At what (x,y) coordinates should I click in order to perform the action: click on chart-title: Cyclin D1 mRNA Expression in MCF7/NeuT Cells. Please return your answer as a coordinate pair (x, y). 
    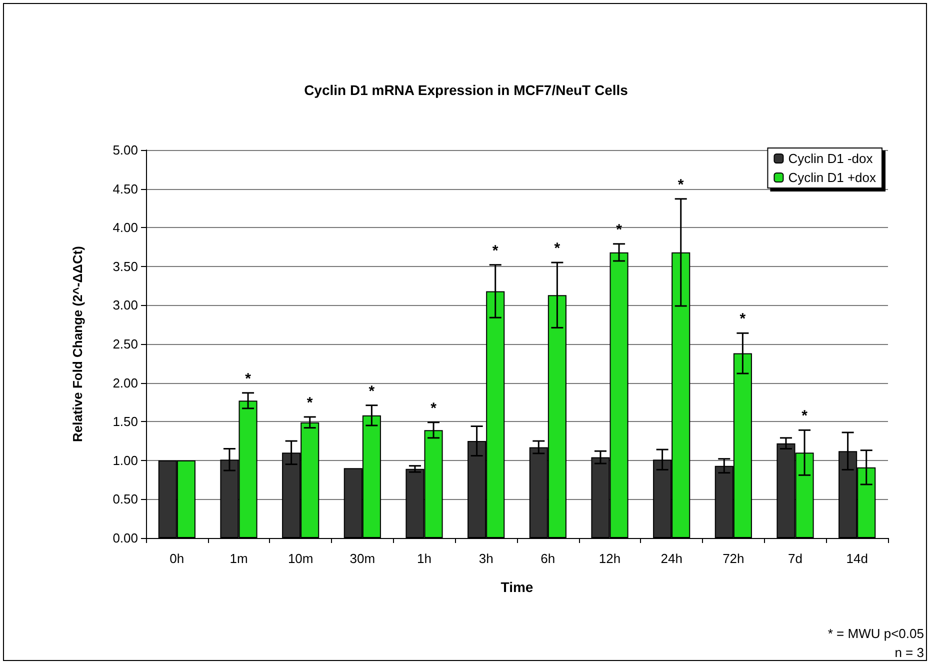
    Looking at the image, I should click on (466, 90).